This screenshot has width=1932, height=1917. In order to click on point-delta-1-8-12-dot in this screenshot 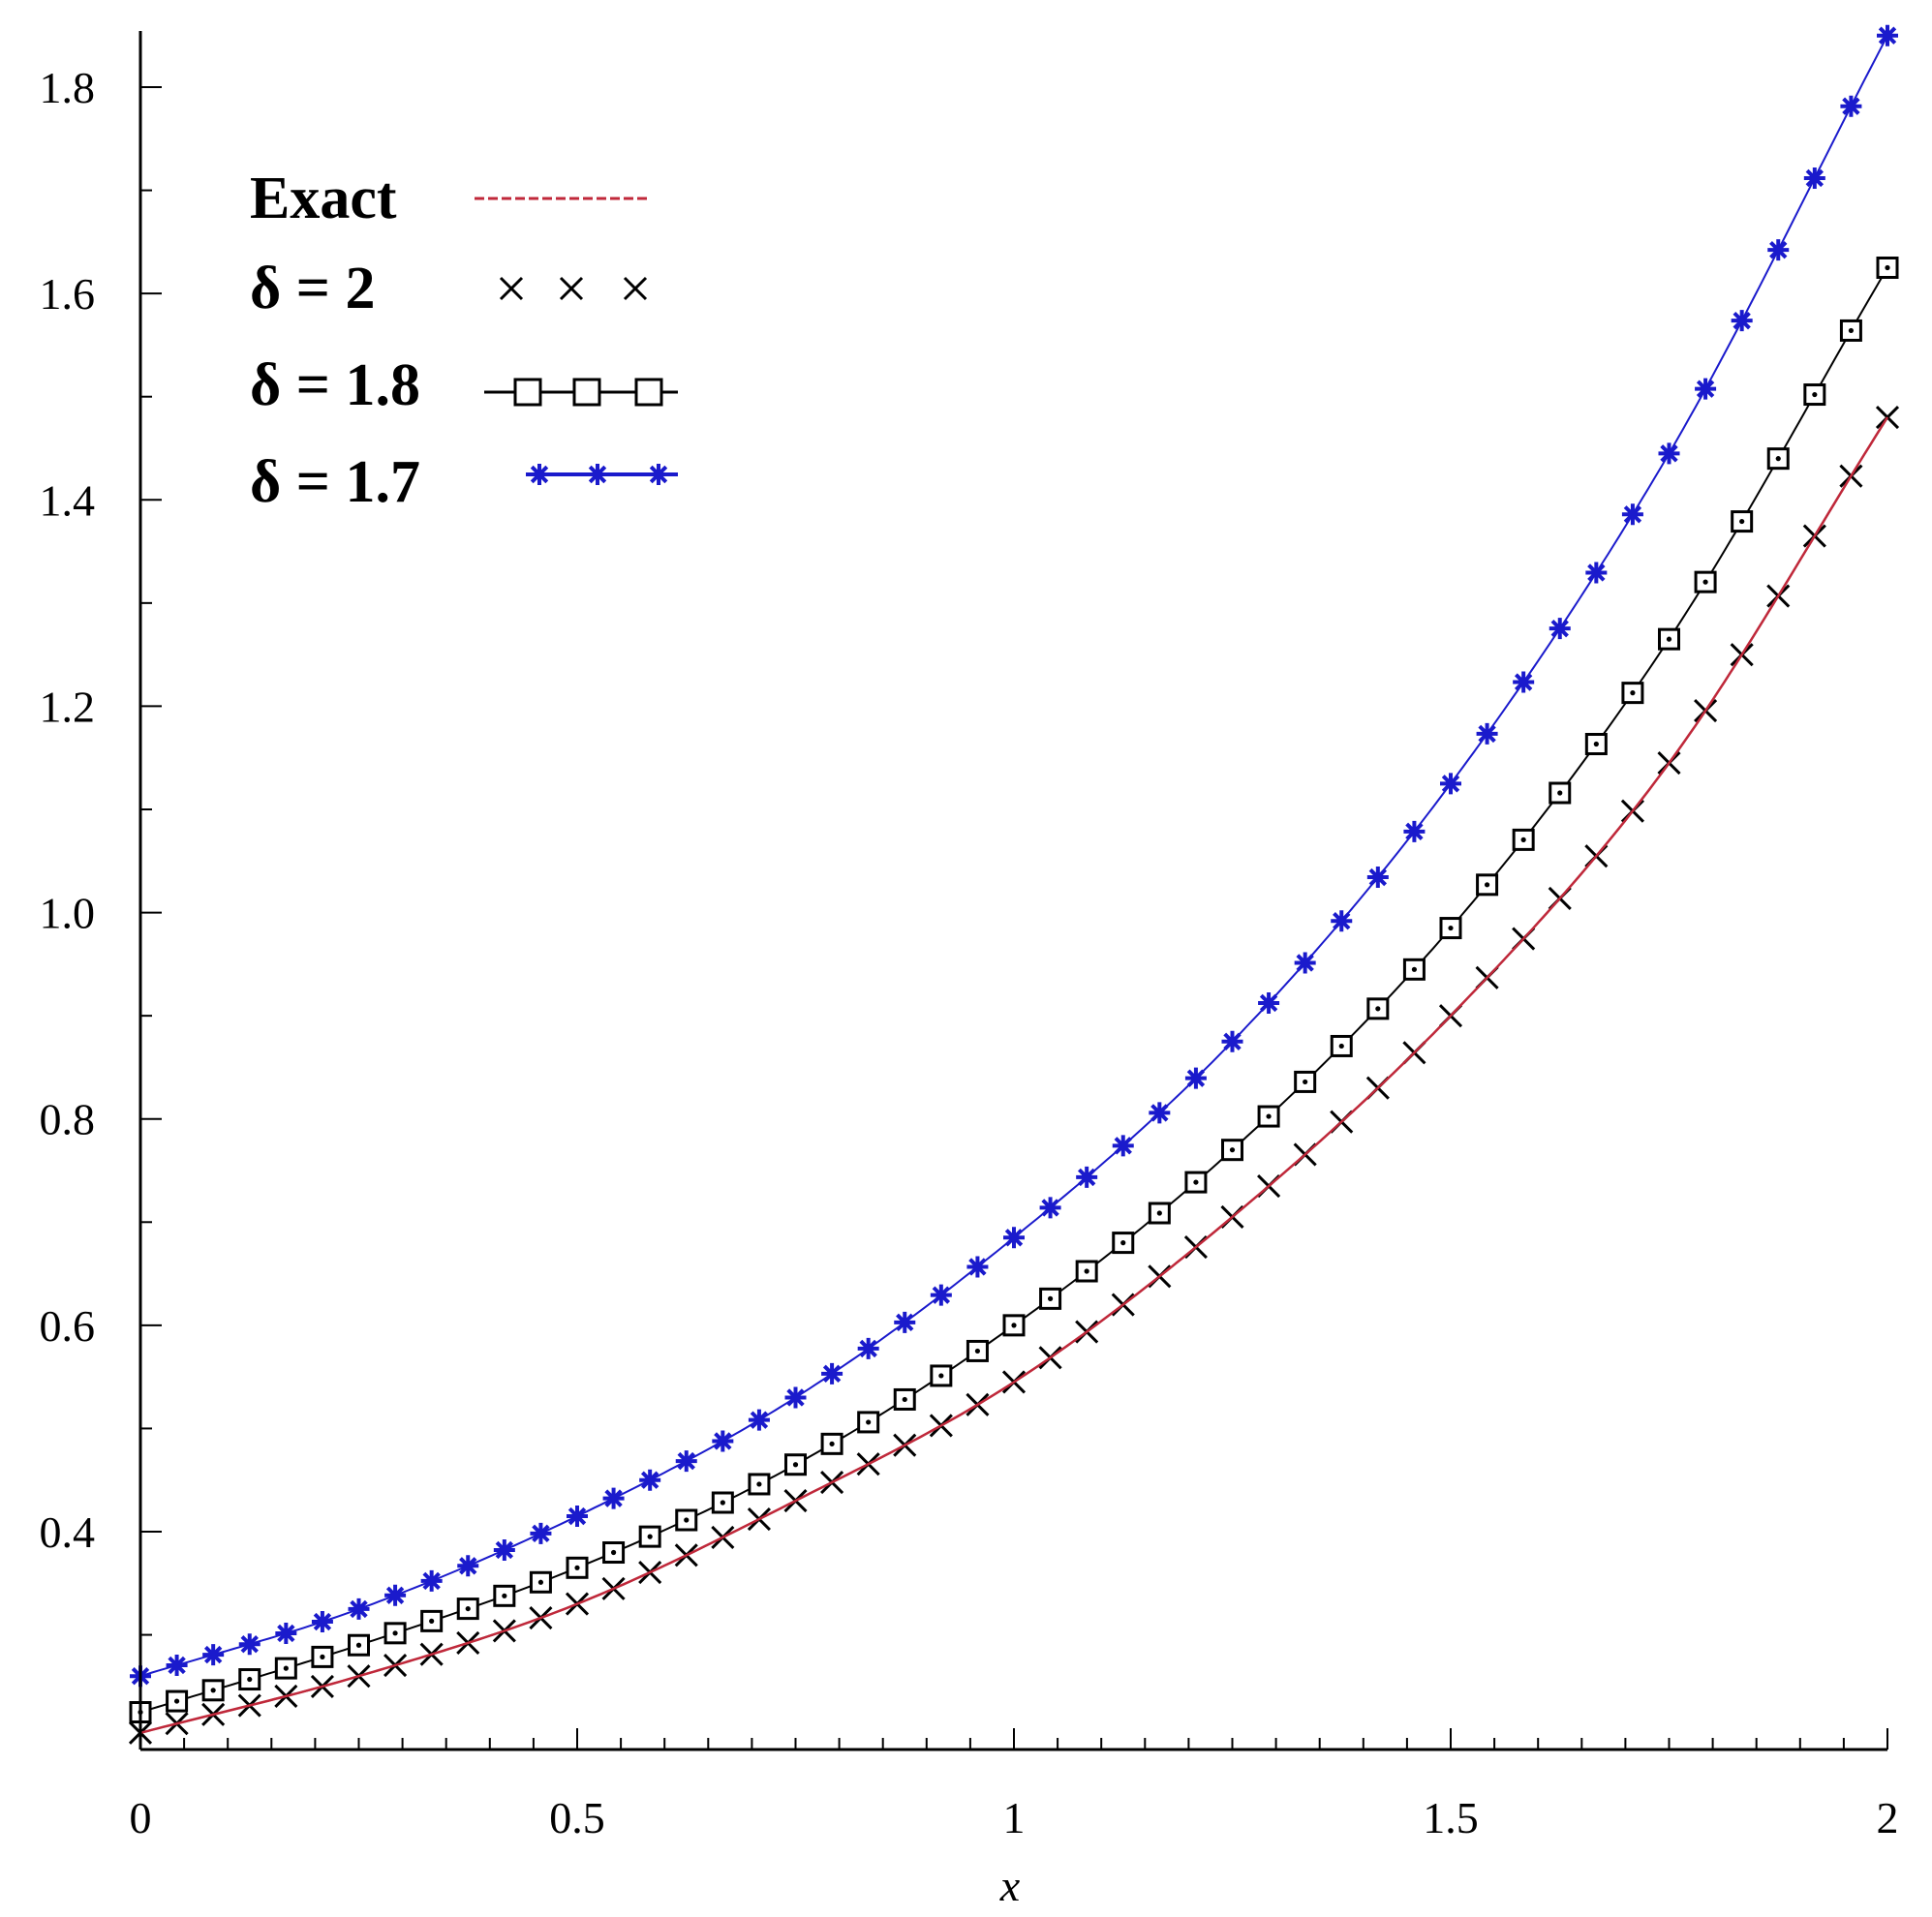, I will do `click(577, 1567)`.